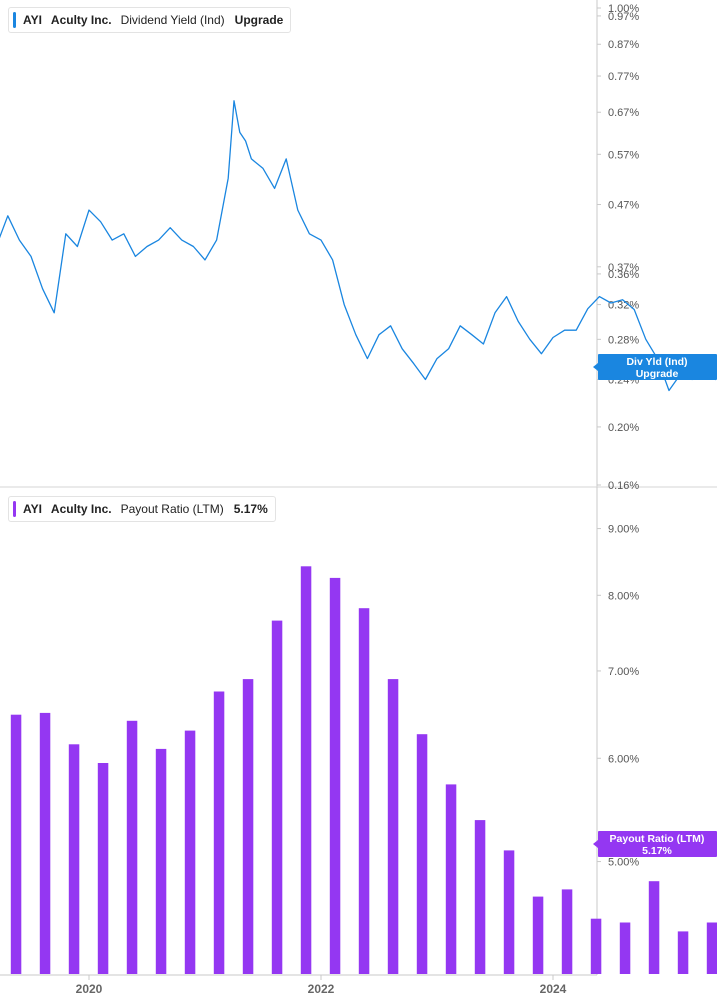 This screenshot has width=717, height=1005. I want to click on legend-metric: Payout Ratio (LTM), so click(172, 509).